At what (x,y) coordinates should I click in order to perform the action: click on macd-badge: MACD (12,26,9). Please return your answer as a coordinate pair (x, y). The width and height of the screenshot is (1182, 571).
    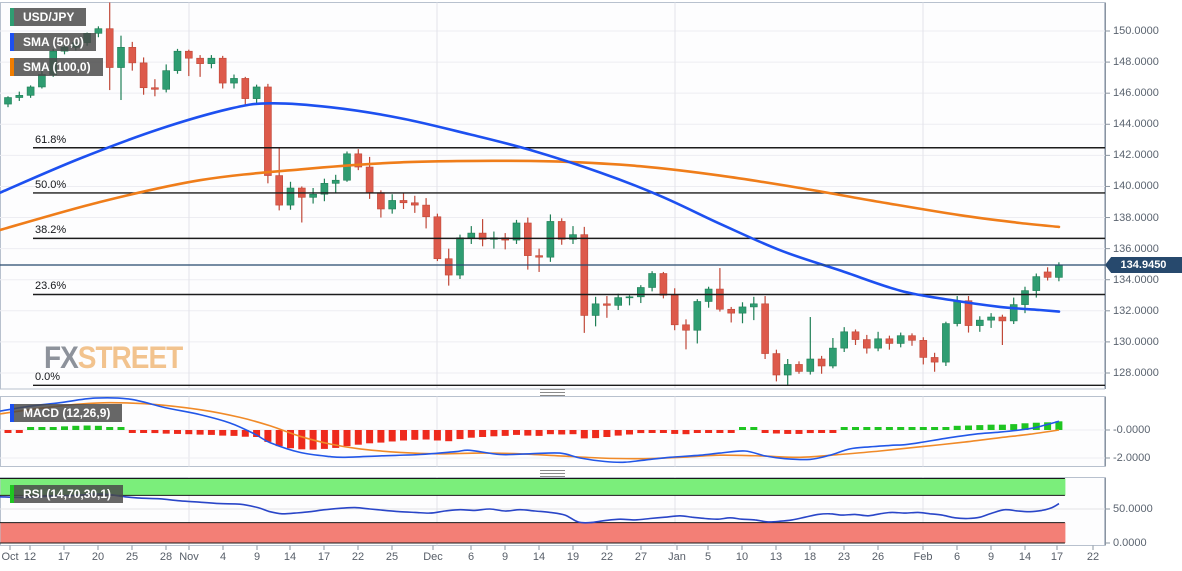
    Looking at the image, I should click on (66, 413).